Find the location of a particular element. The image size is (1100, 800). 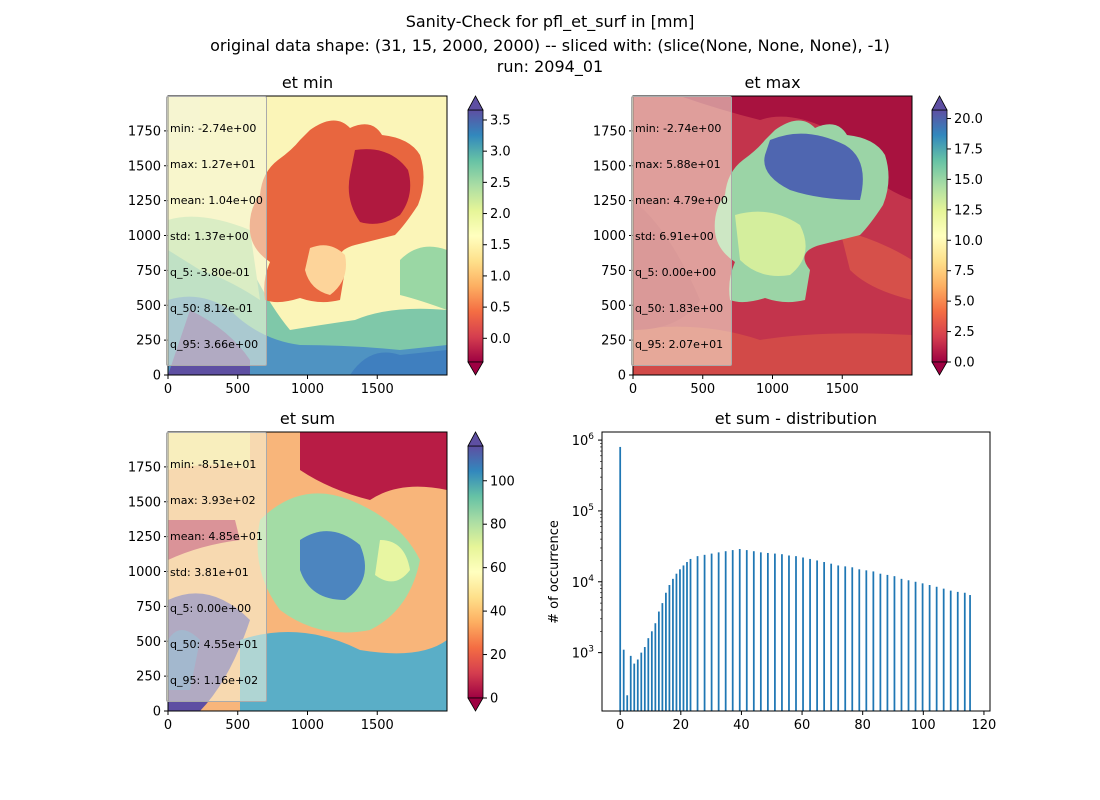

colorbar-tick-label: 20 is located at coordinates (498, 655).